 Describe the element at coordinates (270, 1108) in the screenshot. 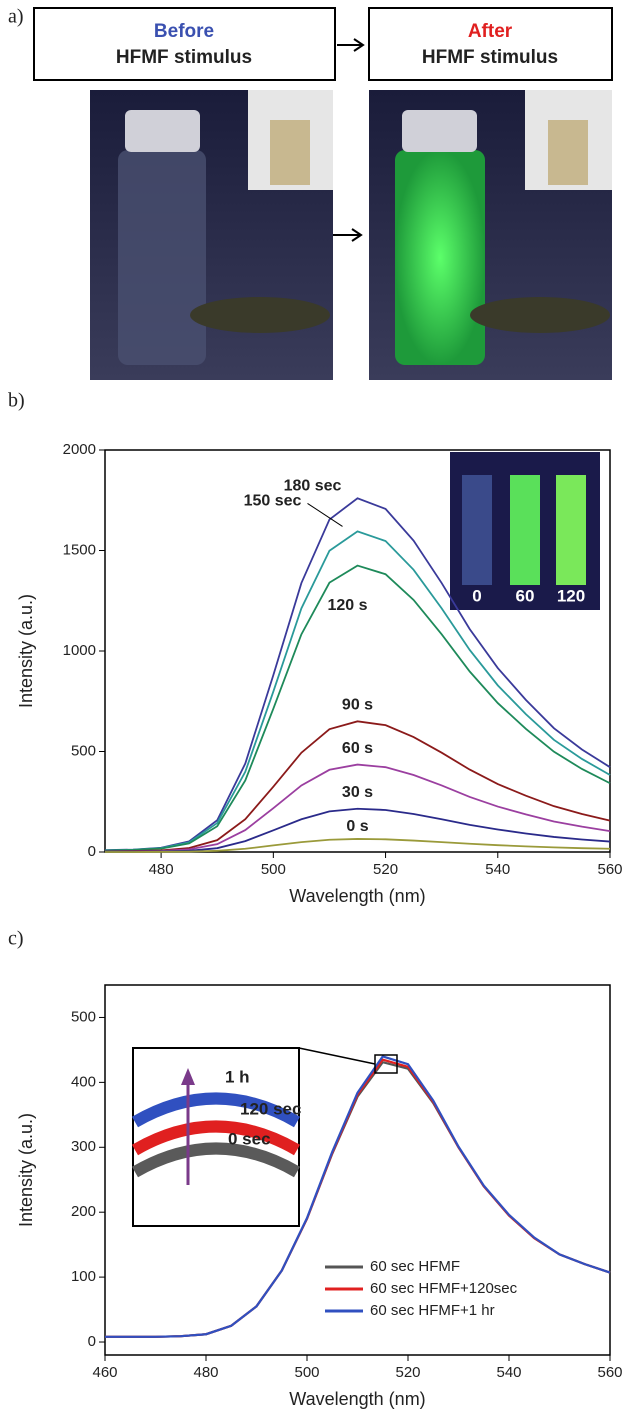

I see `inset-label: 120 sec` at that location.